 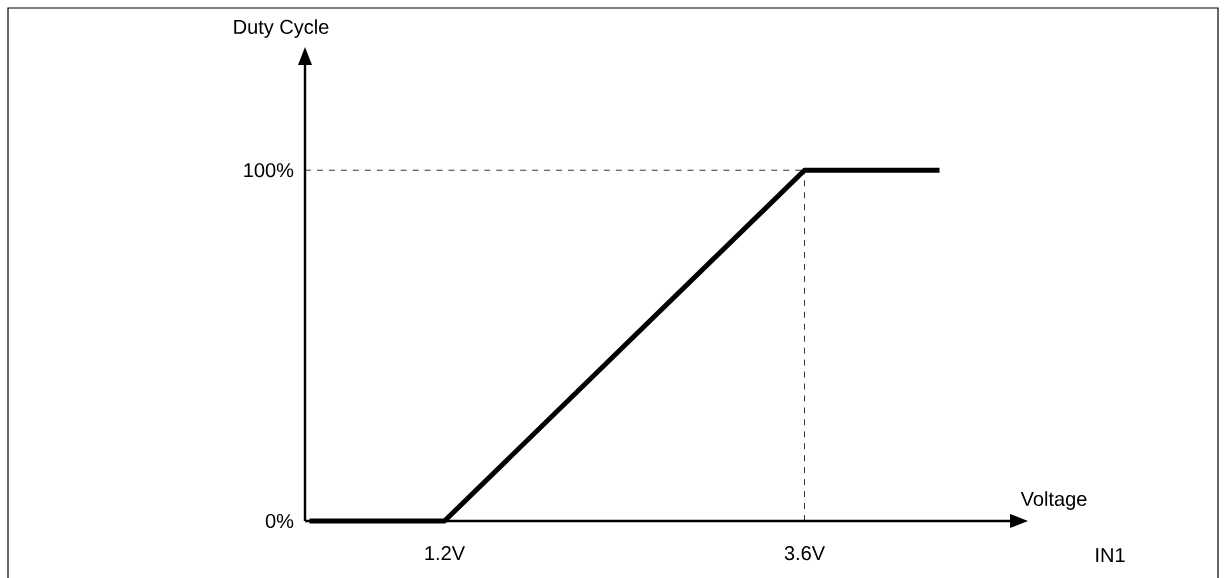 What do you see at coordinates (445, 553) in the screenshot?
I see `x-tick-label: 1.2V` at bounding box center [445, 553].